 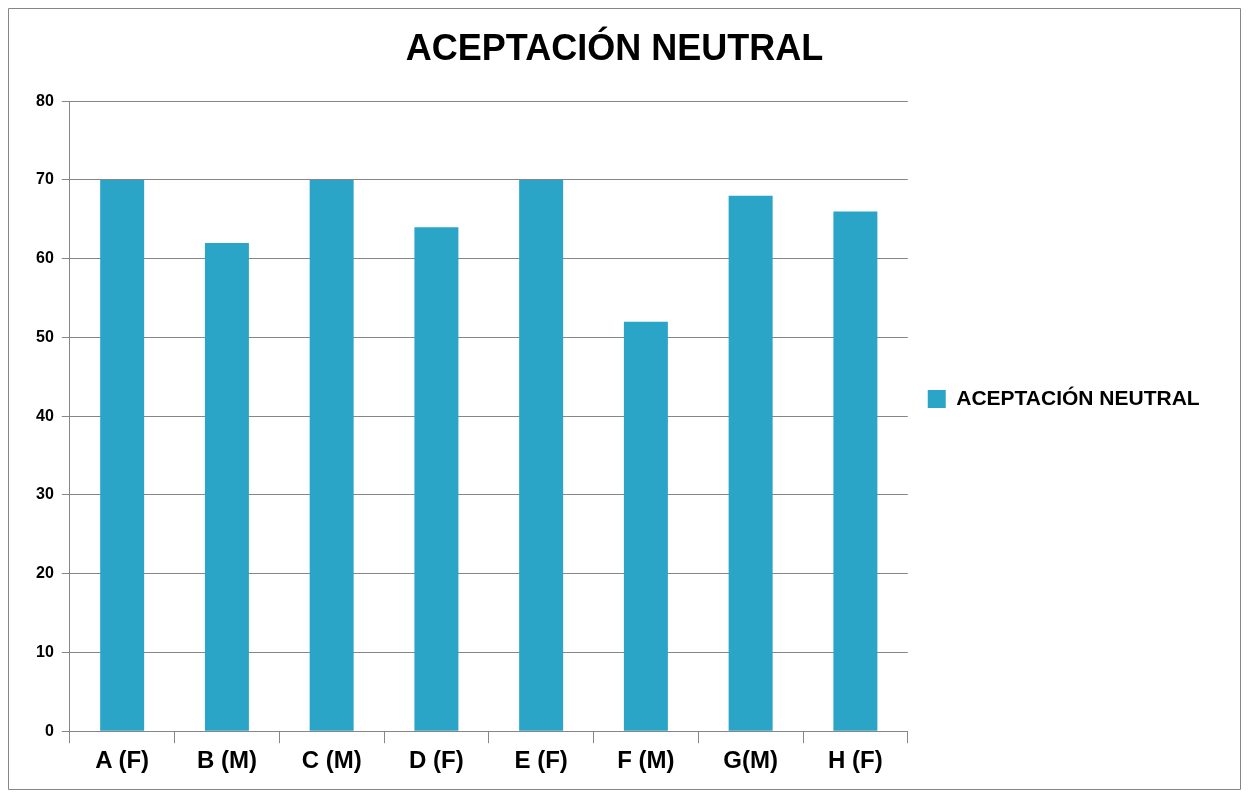 What do you see at coordinates (541, 760) in the screenshot?
I see `x-tick-label: E (F)` at bounding box center [541, 760].